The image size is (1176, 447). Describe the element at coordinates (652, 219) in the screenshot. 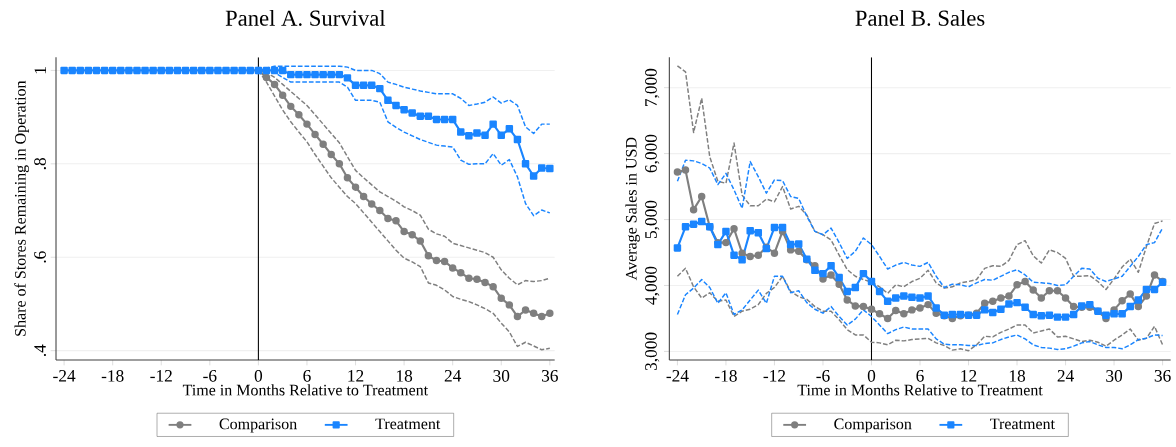

I see `y-tick-label: 5,000` at that location.